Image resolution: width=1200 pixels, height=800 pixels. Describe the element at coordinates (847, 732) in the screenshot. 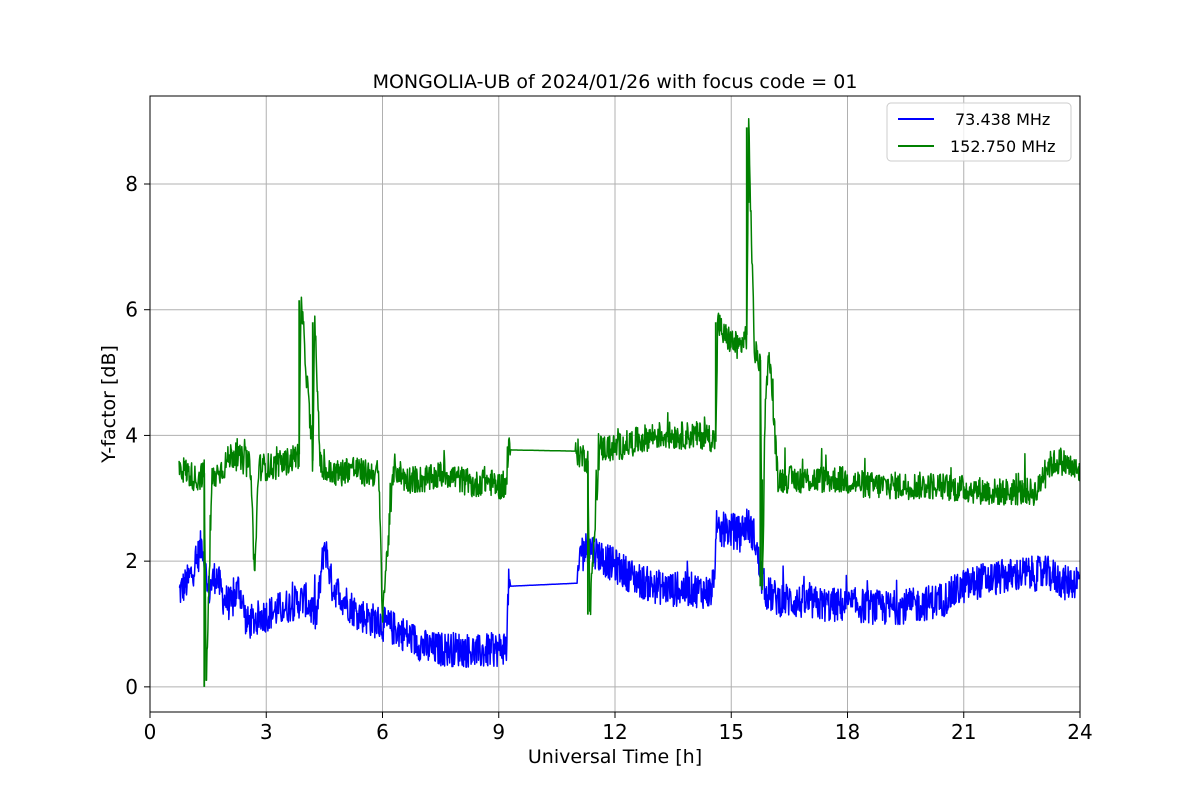

I see `x-tick-label: 18` at that location.